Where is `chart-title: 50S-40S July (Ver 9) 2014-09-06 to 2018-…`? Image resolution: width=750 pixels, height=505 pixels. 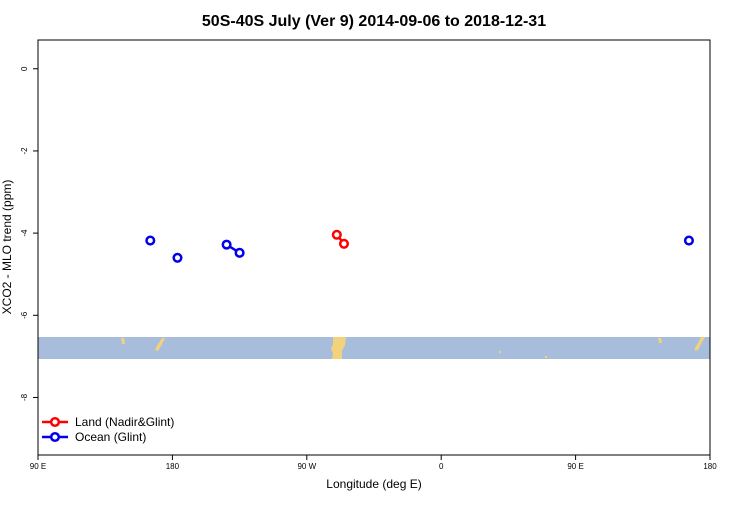
chart-title: 50S-40S July (Ver 9) 2014-09-06 to 2018-… is located at coordinates (374, 21).